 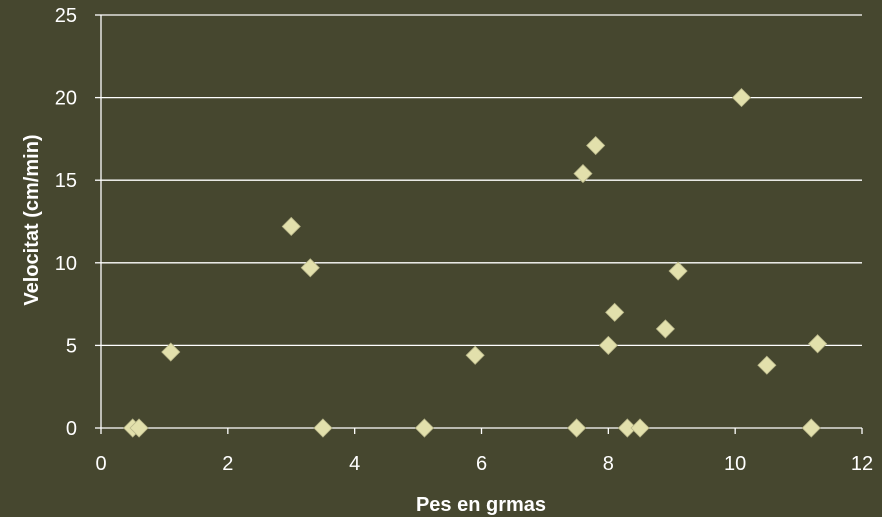 I want to click on x-tick-label: 12, so click(x=862, y=464).